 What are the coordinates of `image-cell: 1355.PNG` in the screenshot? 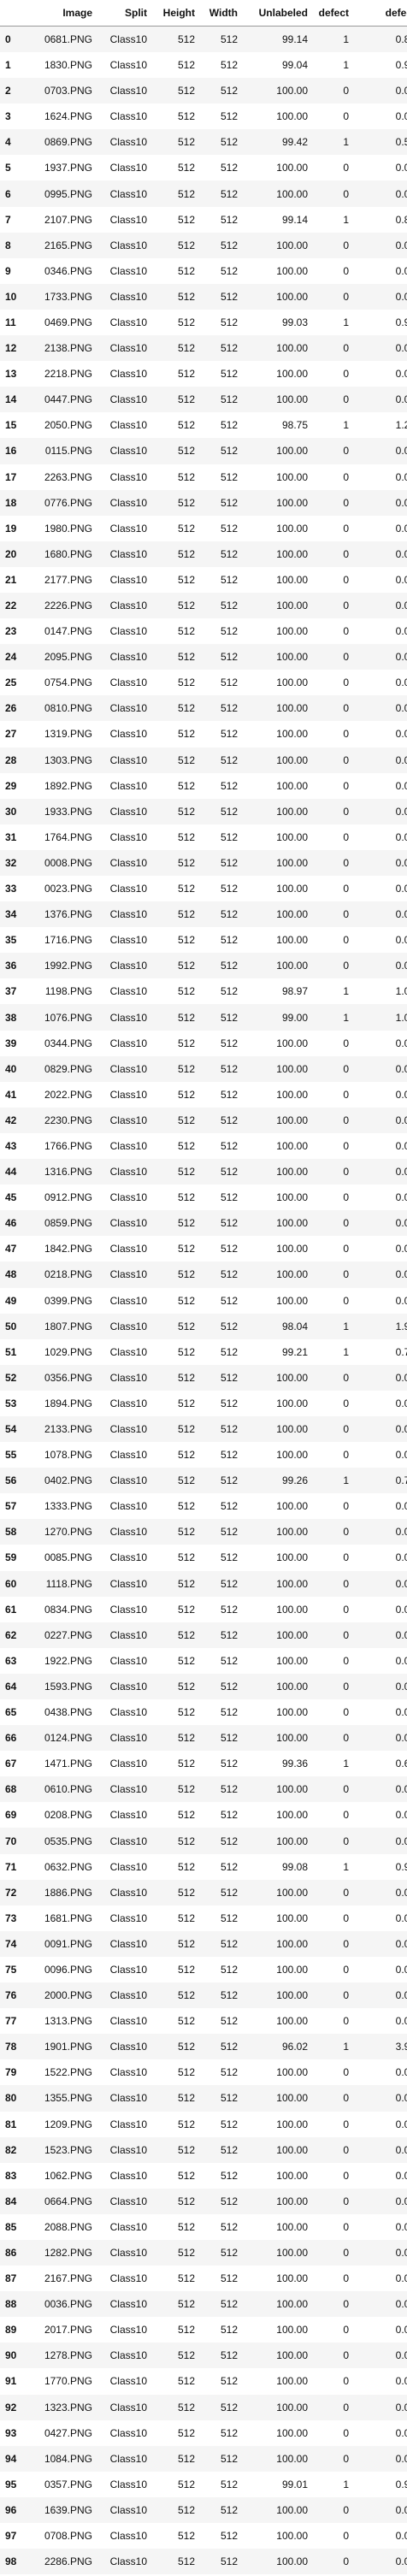 It's located at (68, 2098).